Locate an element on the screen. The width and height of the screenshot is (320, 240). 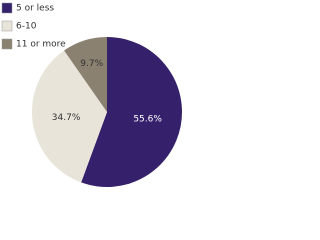
legend-label: 11 or more is located at coordinates (41, 45).